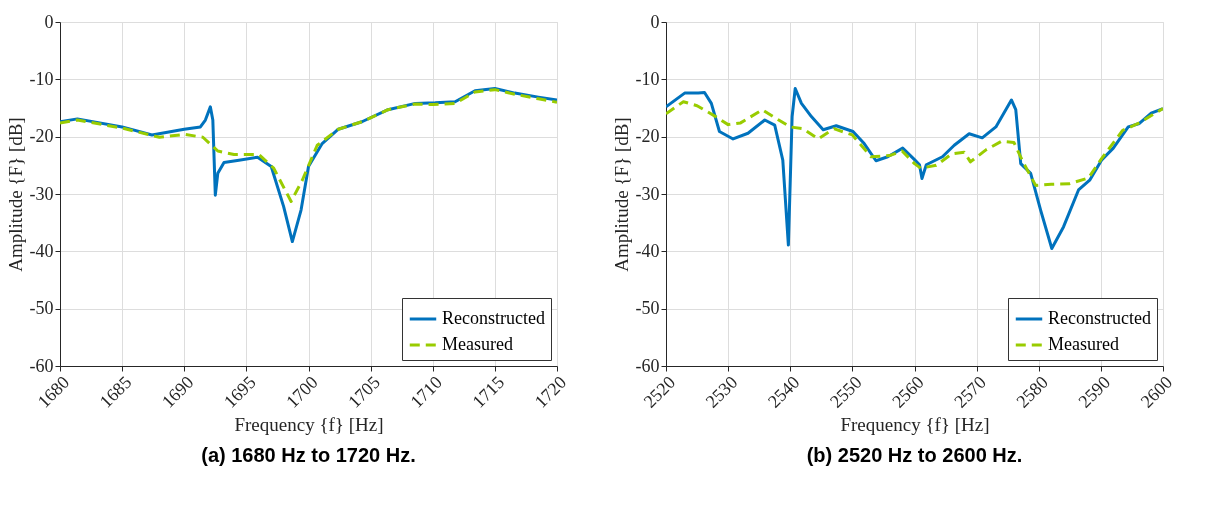  I want to click on text: (a) 1680 Hz to 1720 Hz., so click(308, 455).